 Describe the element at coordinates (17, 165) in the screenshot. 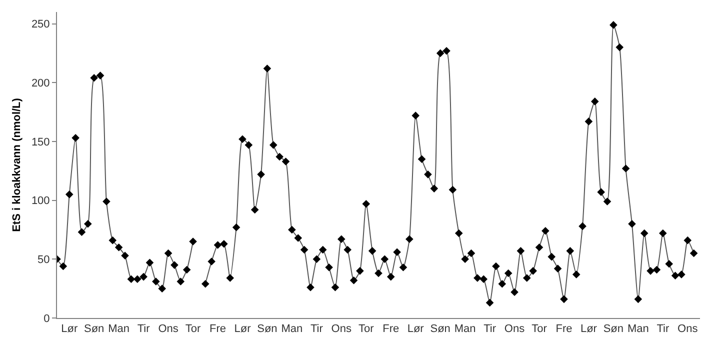

I see `y-axis-title: EtS i kloakkvann (nmol/L)` at that location.